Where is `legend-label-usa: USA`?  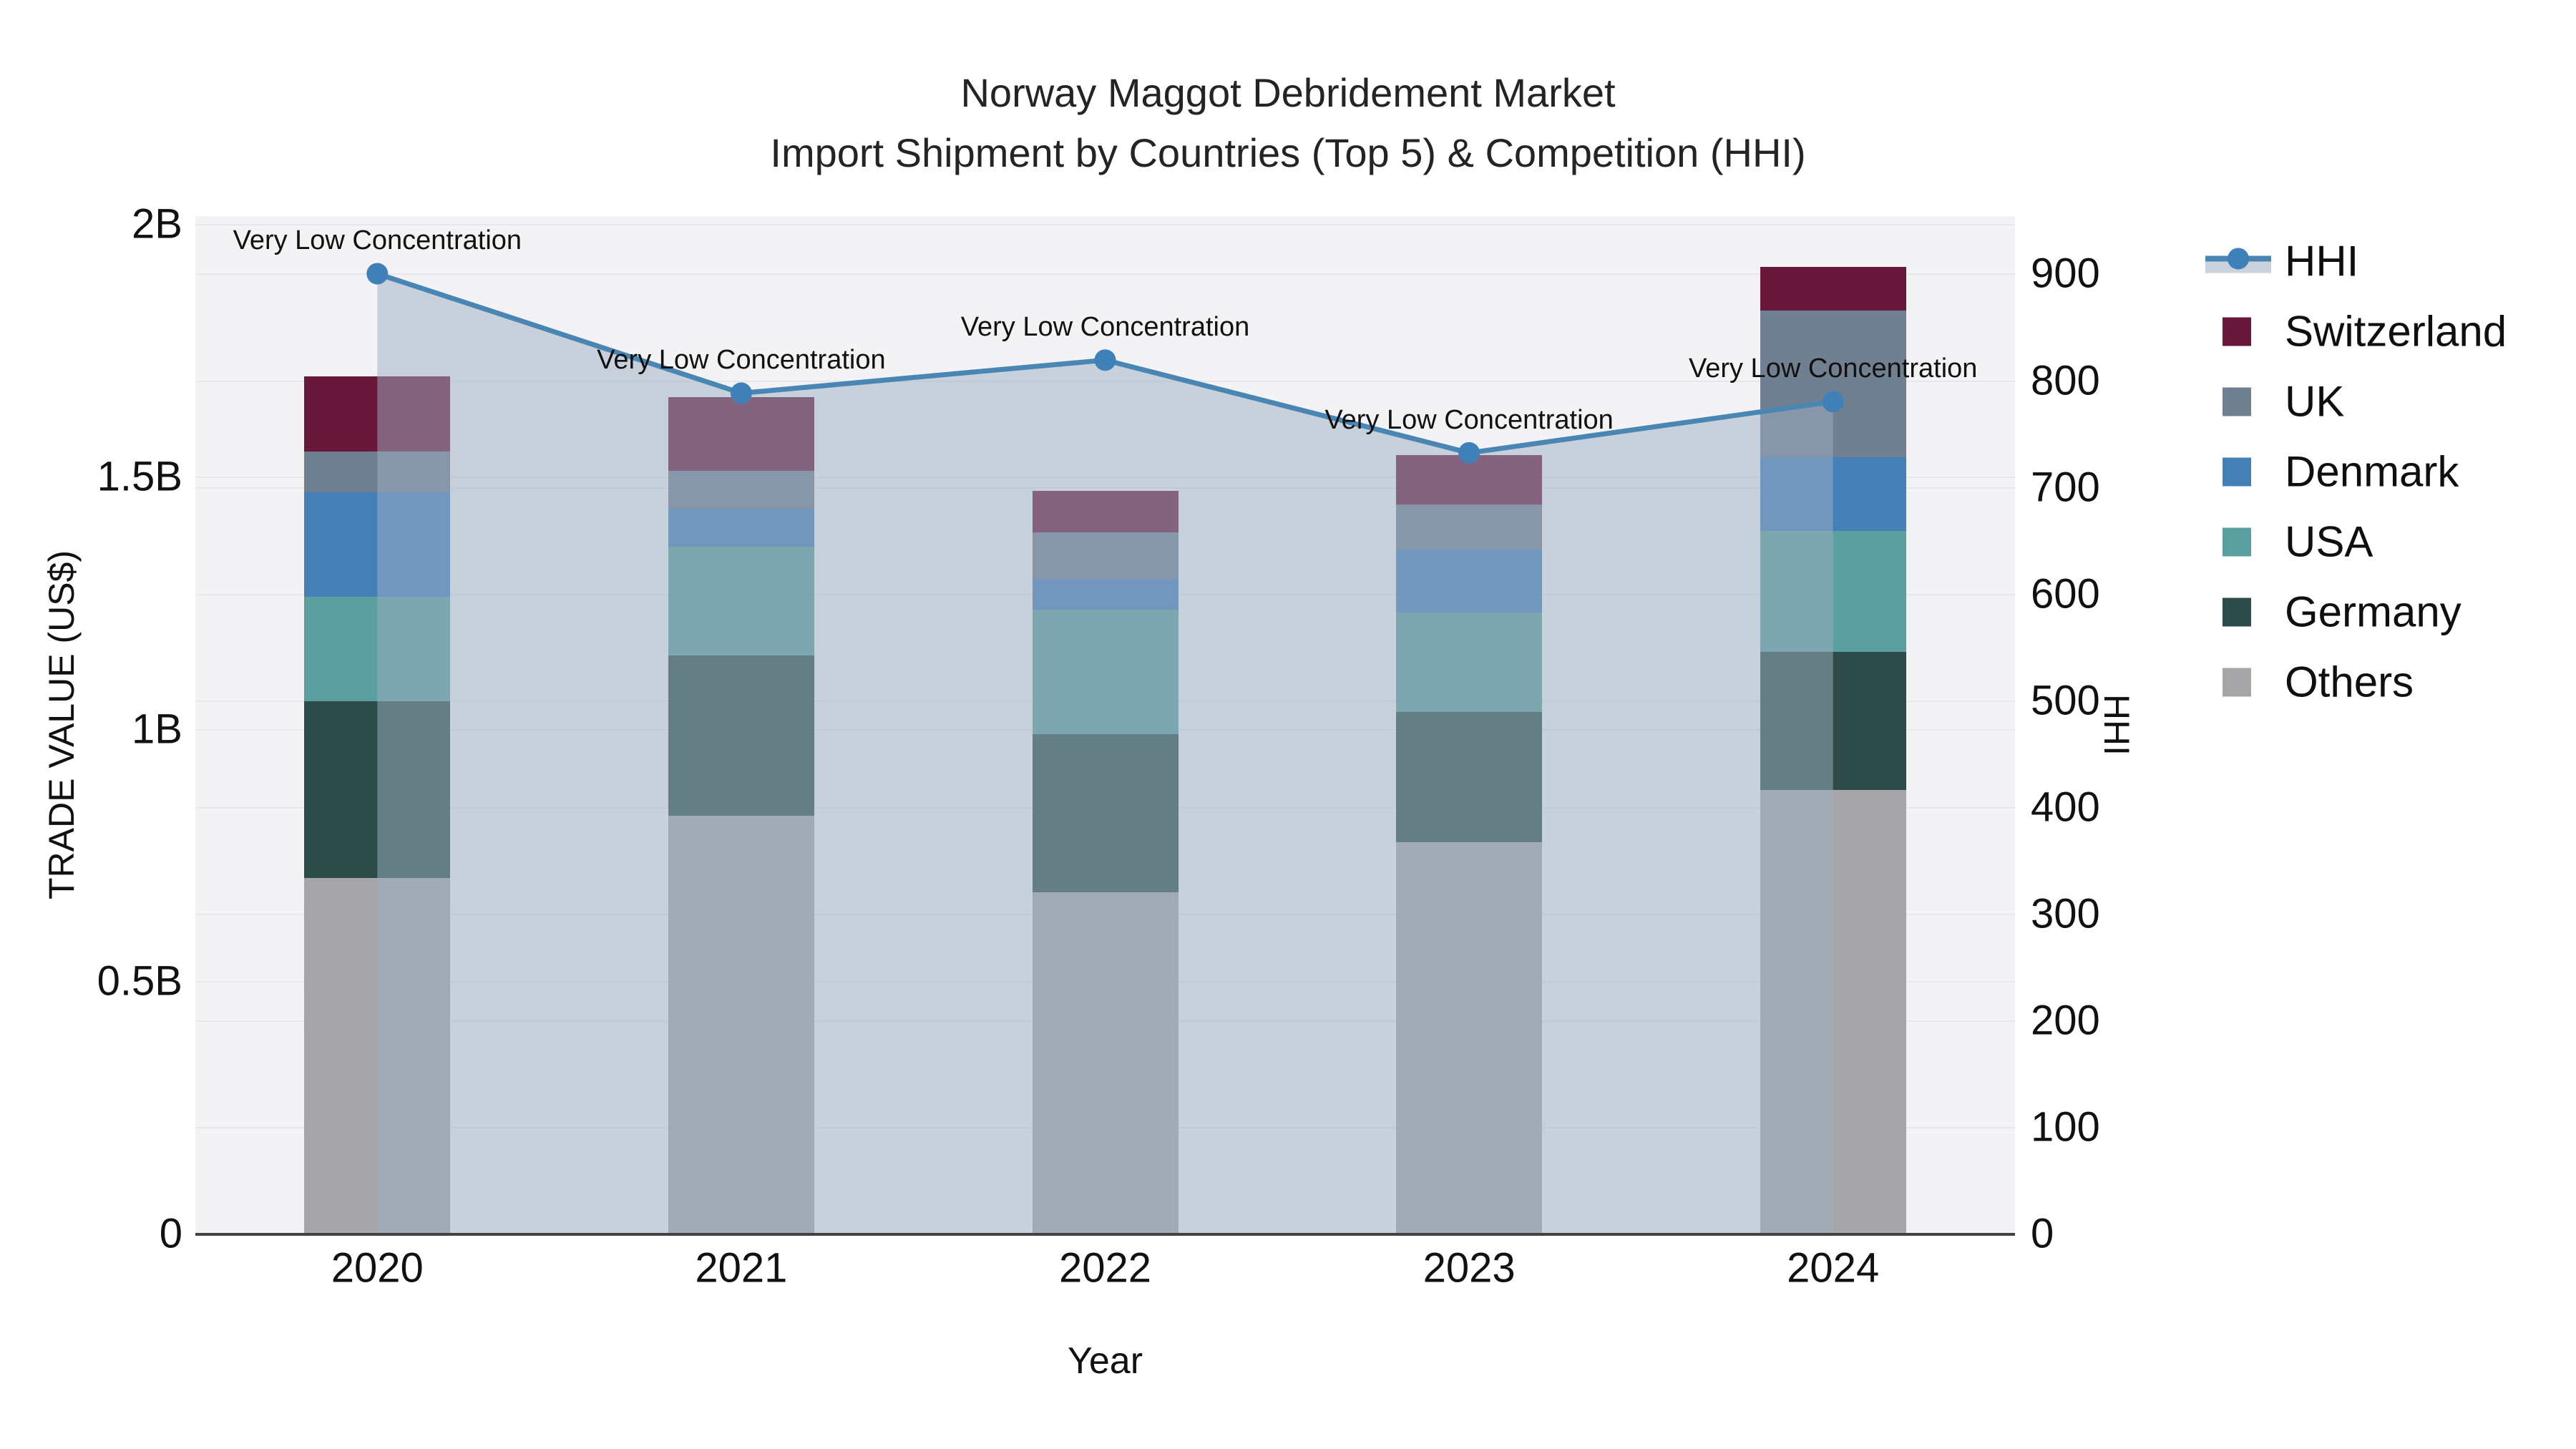
legend-label-usa: USA is located at coordinates (2329, 541).